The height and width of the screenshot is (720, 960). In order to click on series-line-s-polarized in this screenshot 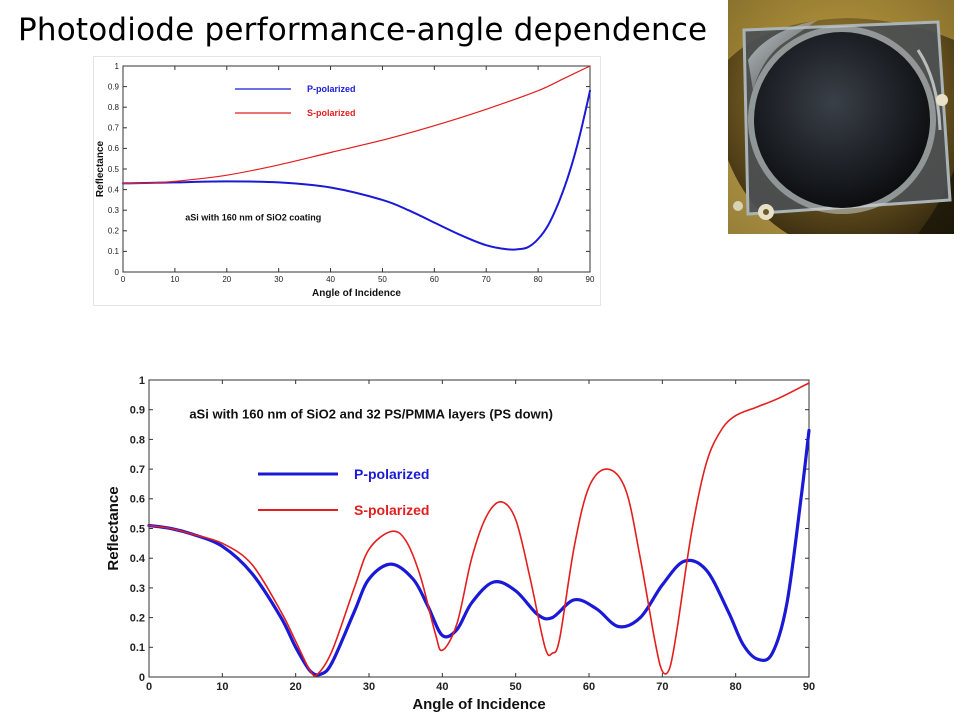, I will do `click(356, 124)`.